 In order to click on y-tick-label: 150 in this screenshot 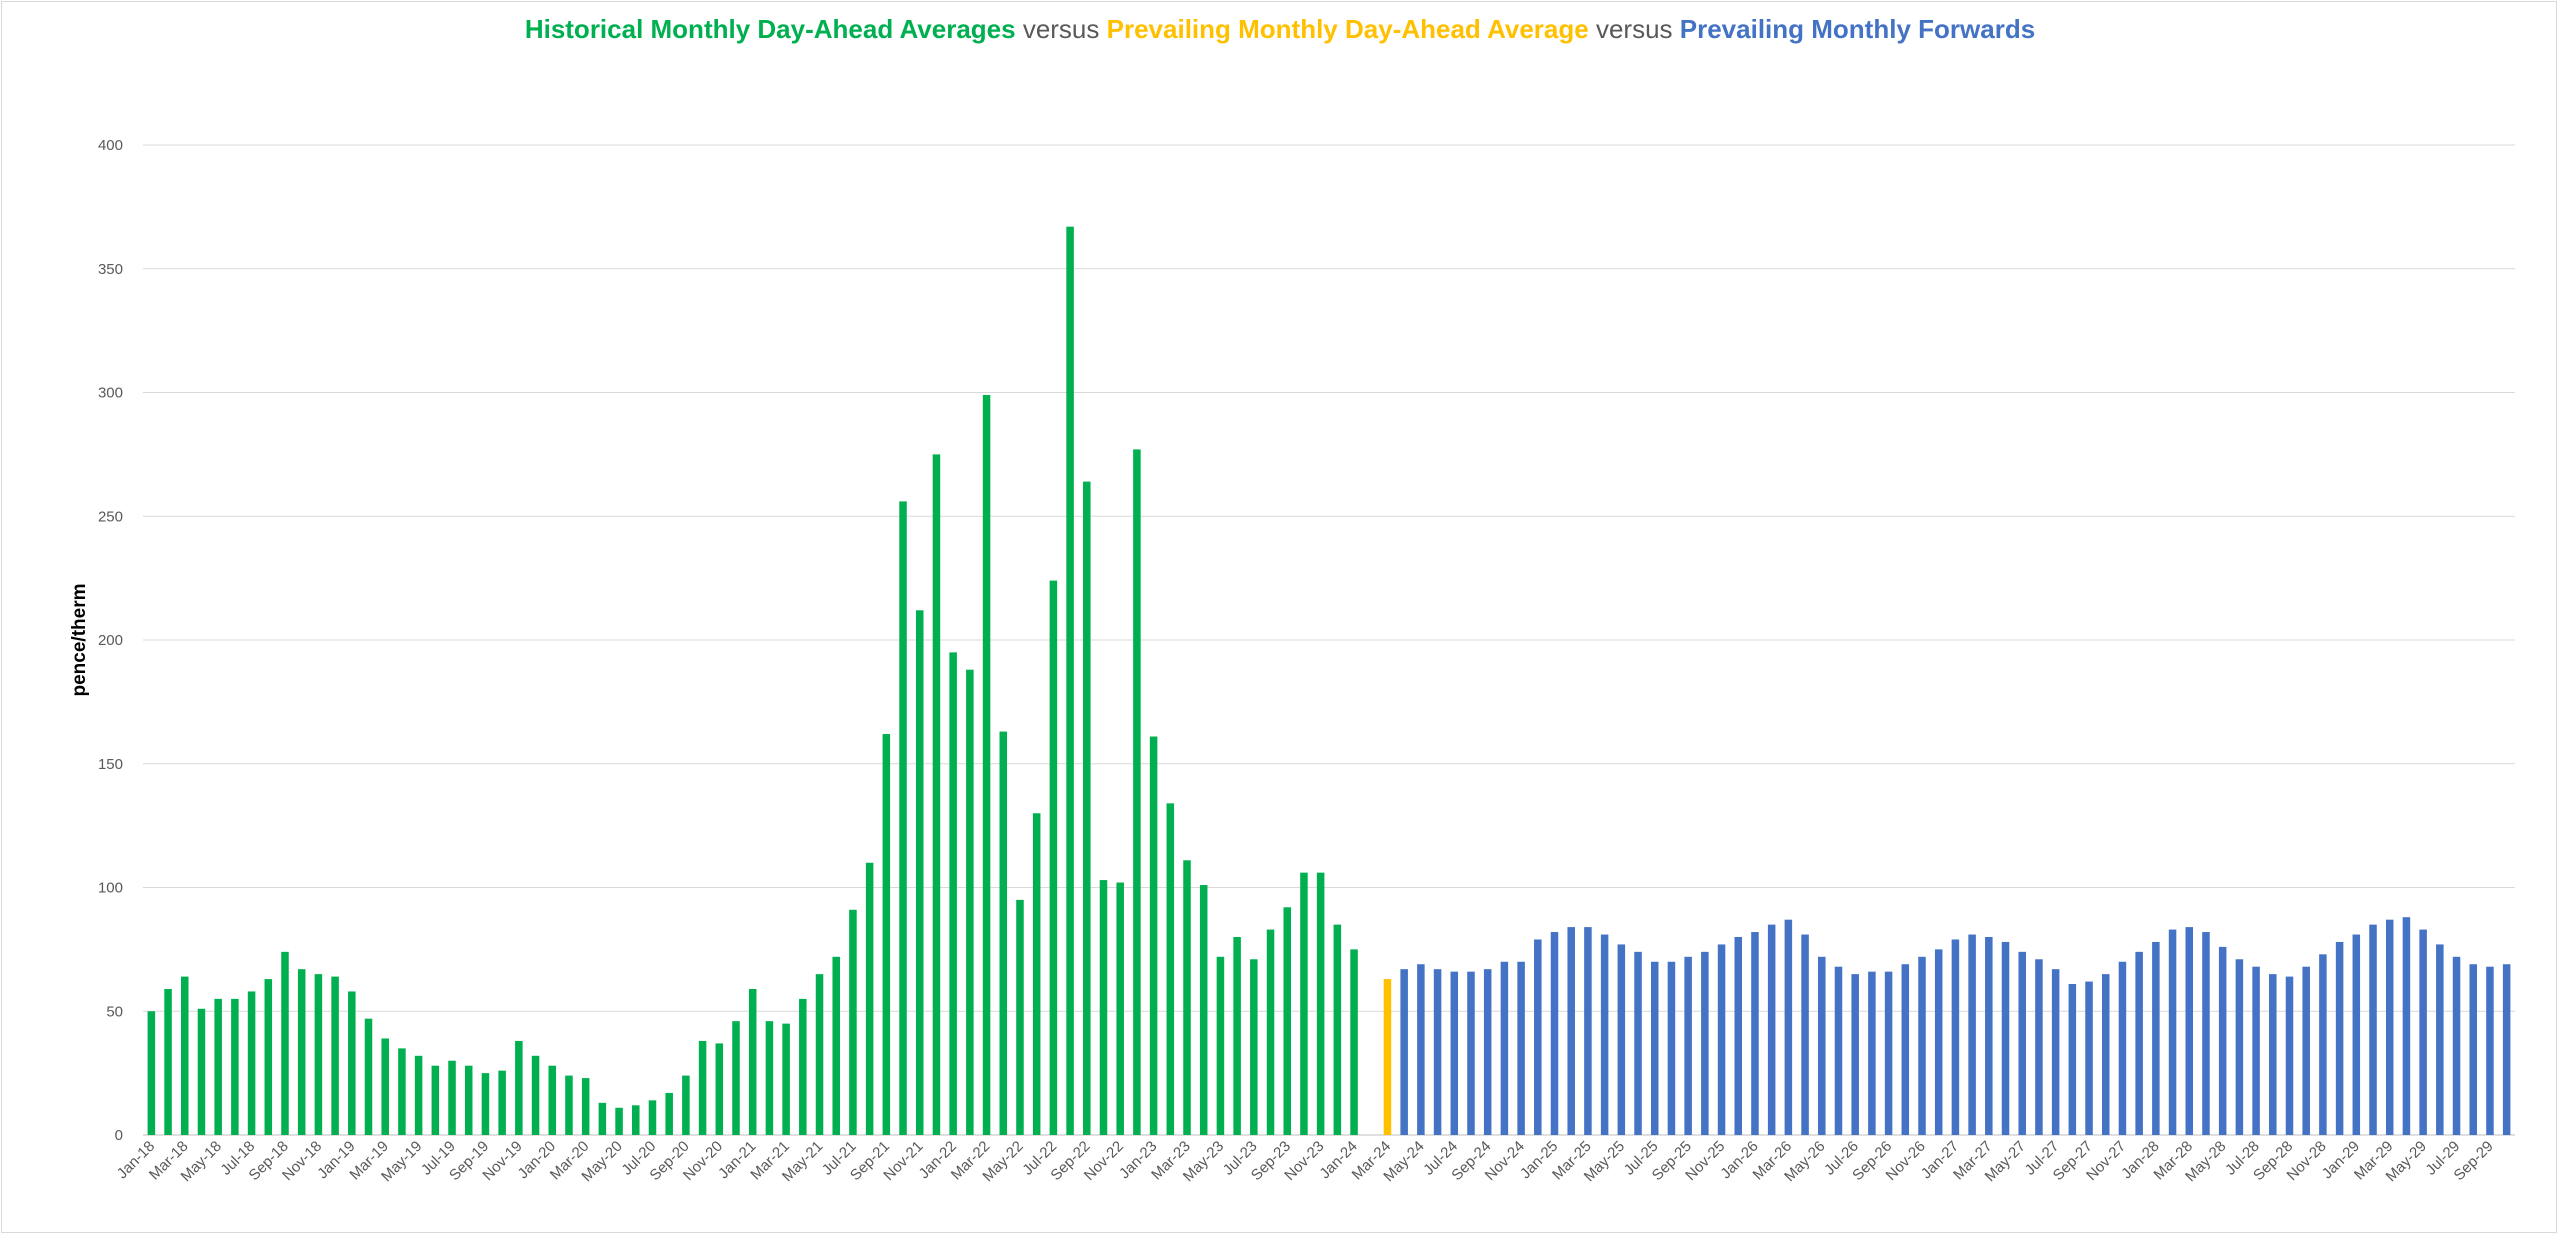, I will do `click(110, 764)`.